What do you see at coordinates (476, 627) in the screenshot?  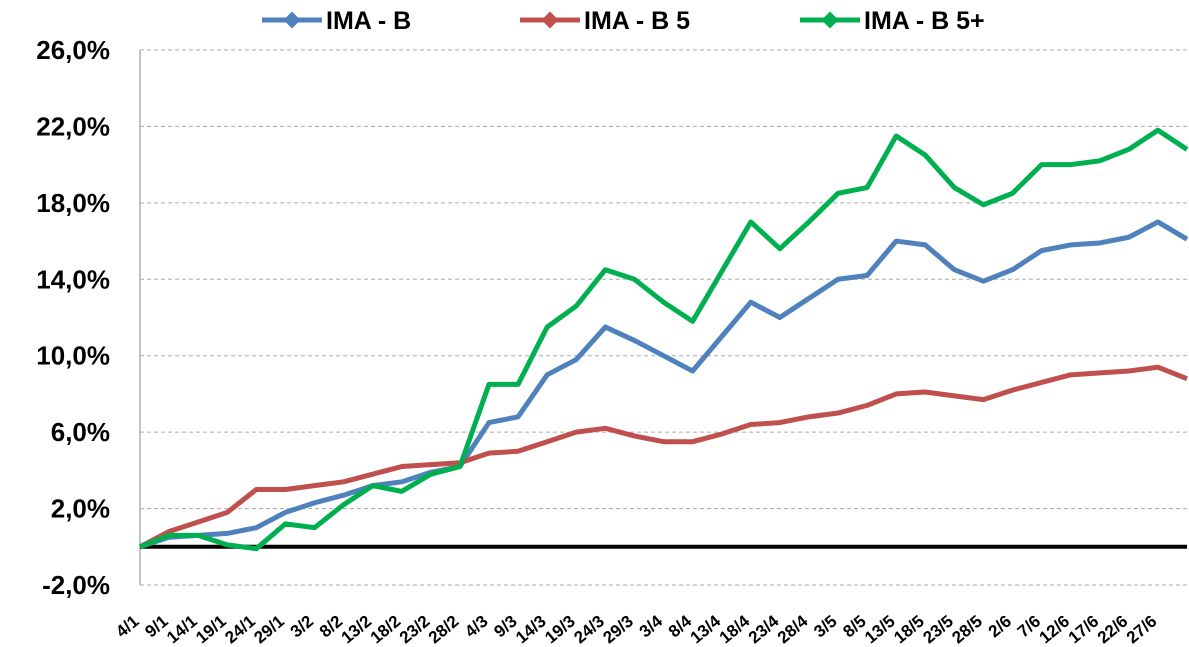 I see `x-tick-label: 4/3` at bounding box center [476, 627].